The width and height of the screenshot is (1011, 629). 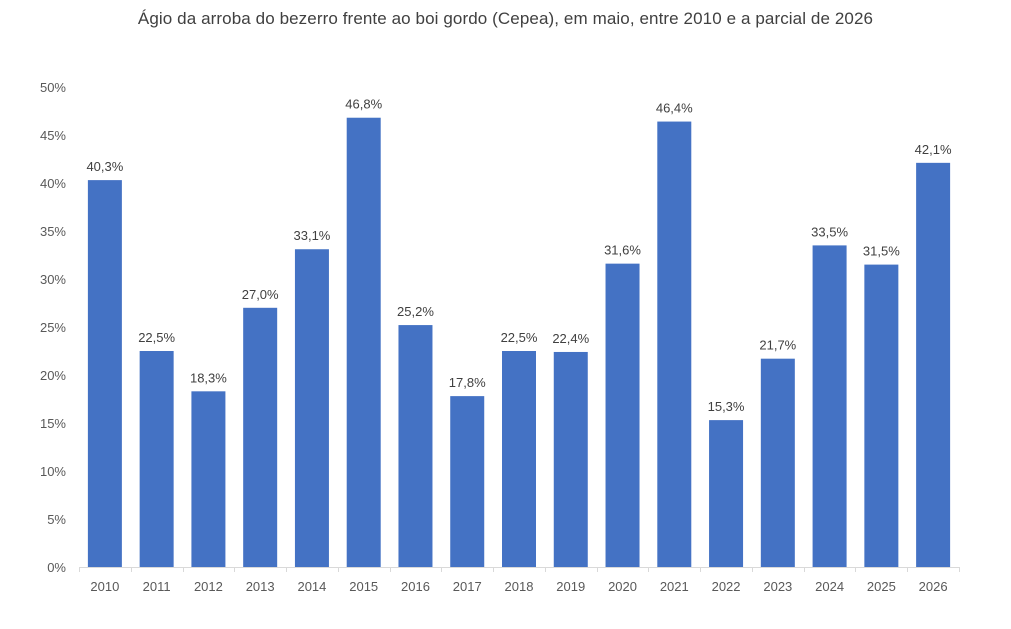 What do you see at coordinates (519, 586) in the screenshot?
I see `x-tick-label: 2018` at bounding box center [519, 586].